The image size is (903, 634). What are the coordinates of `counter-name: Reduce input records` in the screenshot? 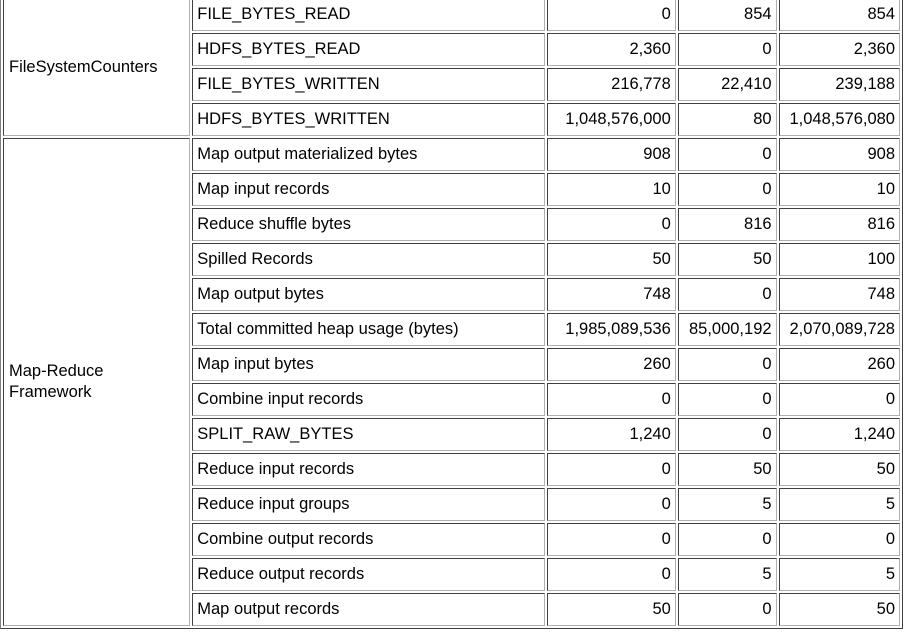 It's located at (369, 469).